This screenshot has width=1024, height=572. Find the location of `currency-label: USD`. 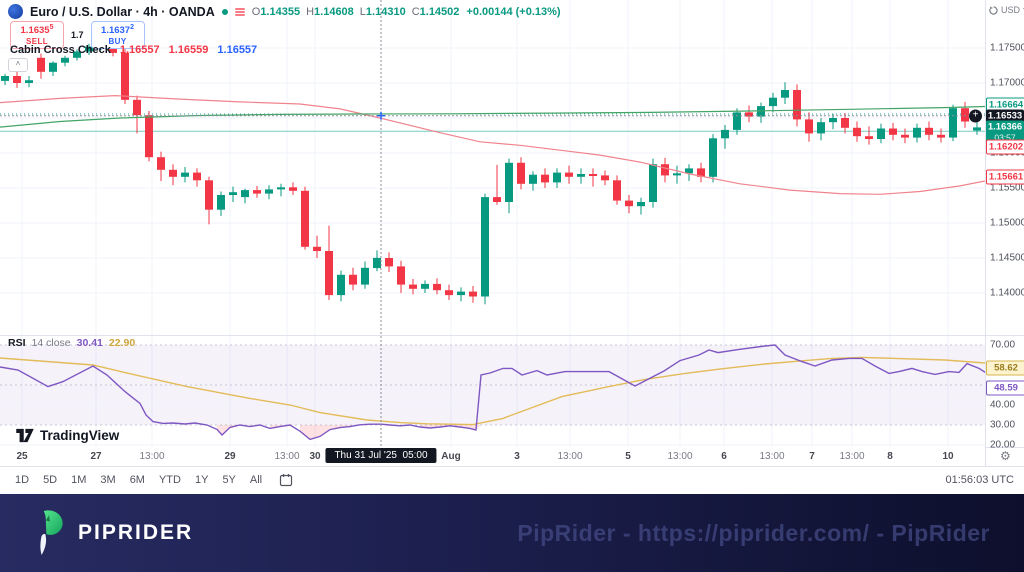

currency-label: USD is located at coordinates (1011, 10).